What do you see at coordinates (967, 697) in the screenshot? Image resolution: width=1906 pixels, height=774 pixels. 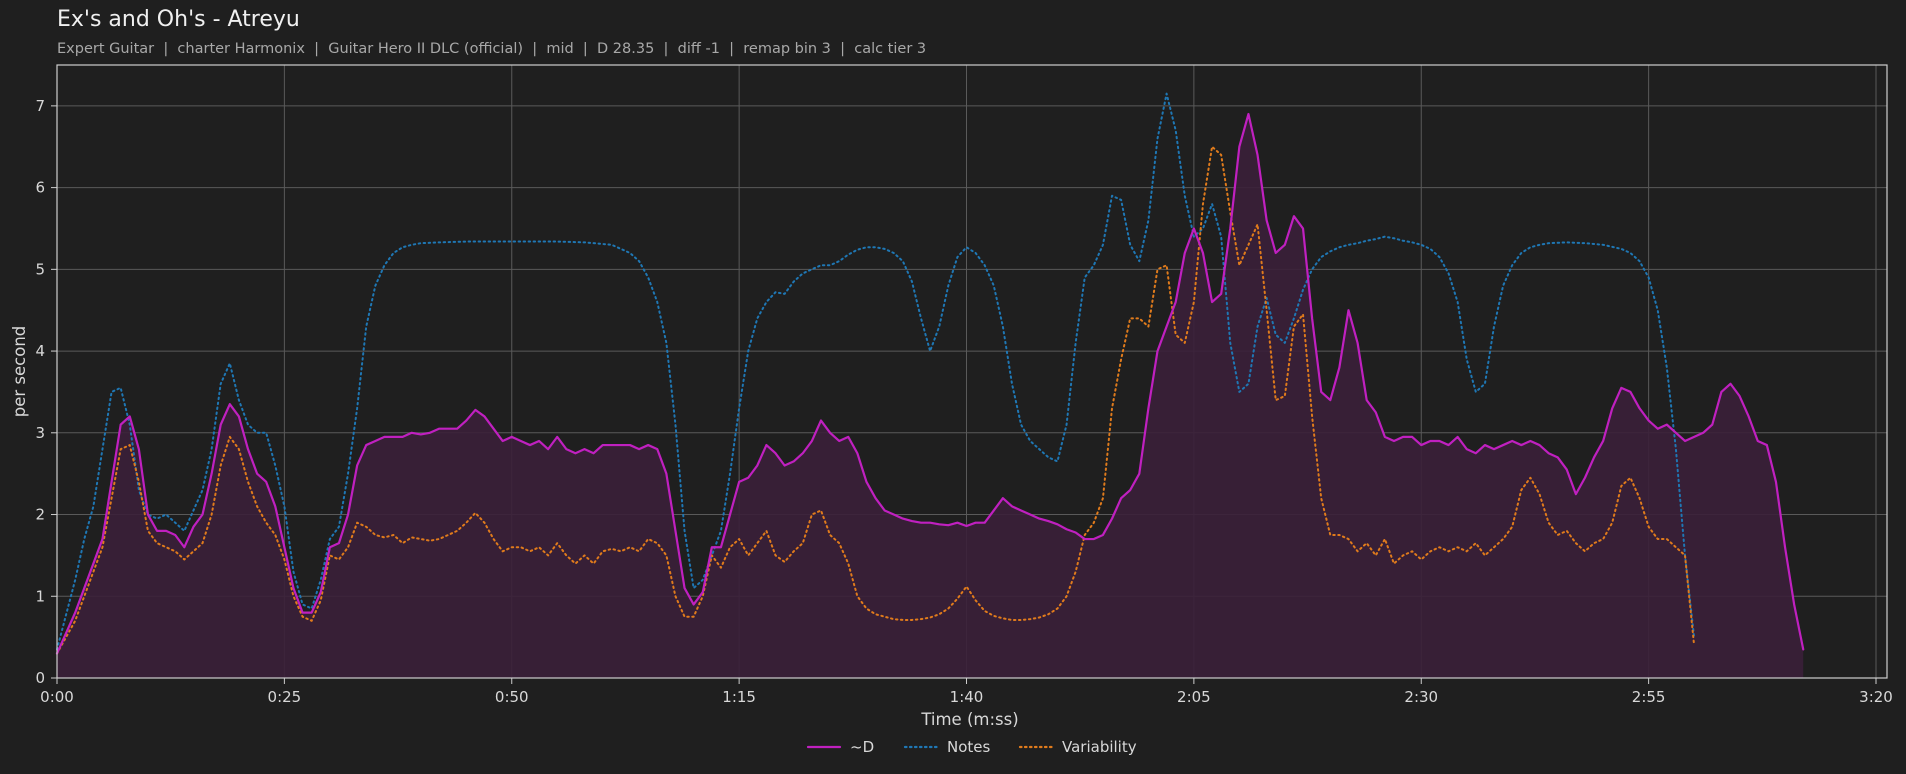 I see `x-tick-label: 1:40` at bounding box center [967, 697].